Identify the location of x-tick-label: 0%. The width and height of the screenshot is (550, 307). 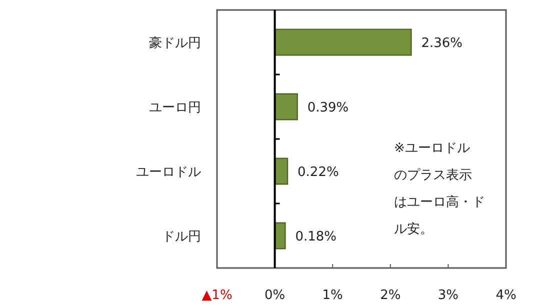
(275, 295).